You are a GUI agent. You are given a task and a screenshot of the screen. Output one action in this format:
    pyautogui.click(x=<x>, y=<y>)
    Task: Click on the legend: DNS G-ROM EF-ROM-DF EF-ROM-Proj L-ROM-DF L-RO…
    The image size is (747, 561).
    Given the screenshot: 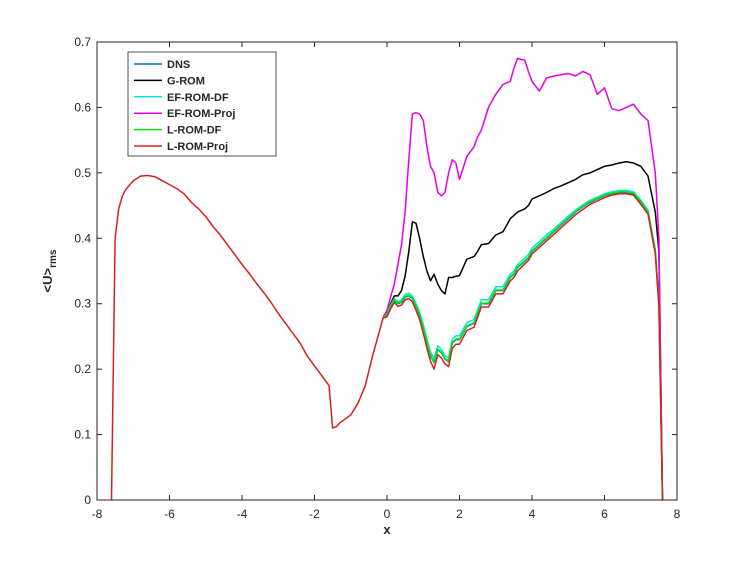 What is the action you would take?
    pyautogui.click(x=202, y=104)
    